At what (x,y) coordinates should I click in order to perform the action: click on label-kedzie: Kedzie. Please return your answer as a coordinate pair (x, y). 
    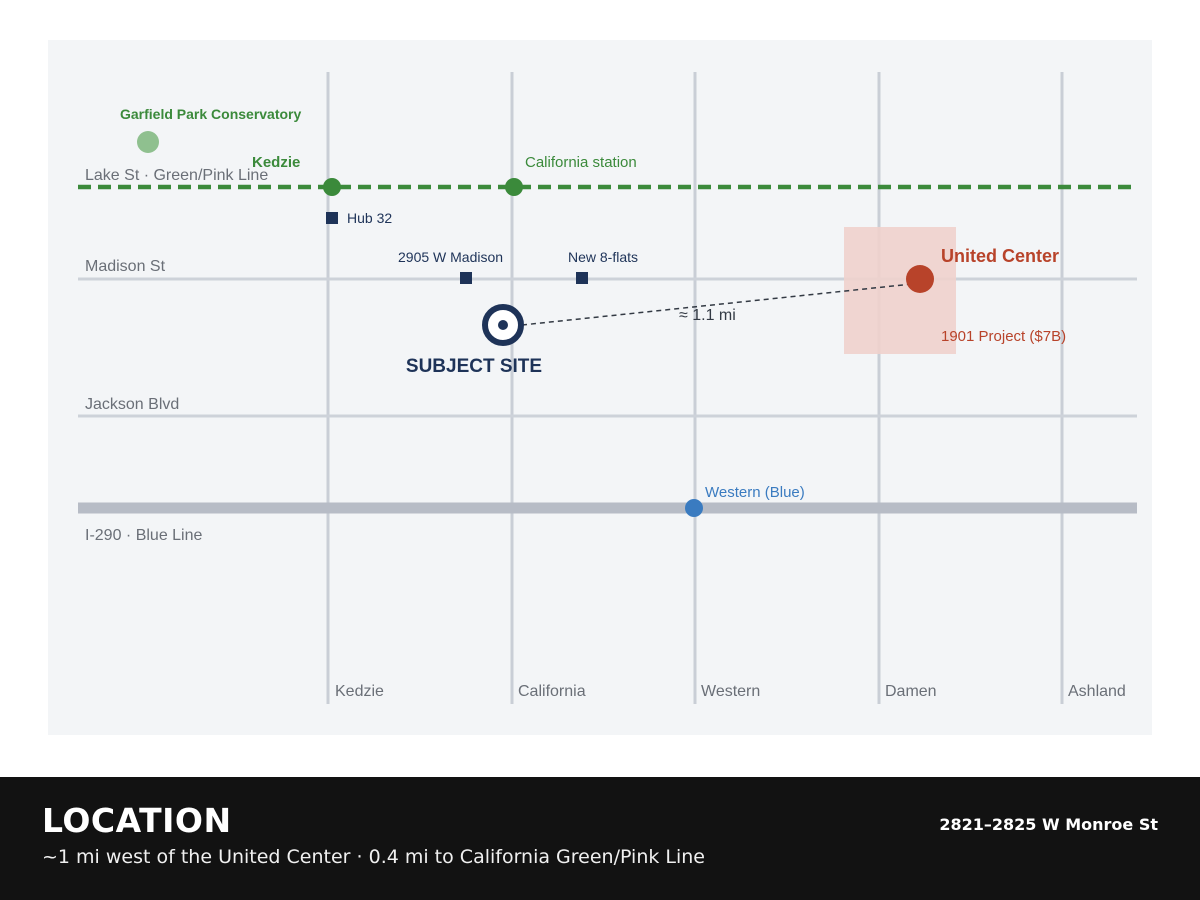
    Looking at the image, I should click on (359, 691).